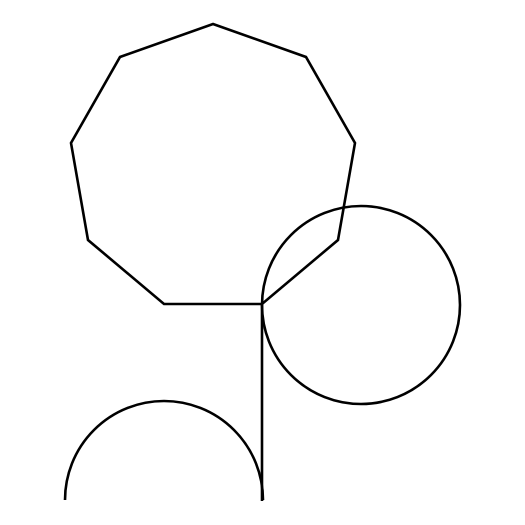 This screenshot has width=525, height=525. I want to click on semicircle-arc-shape, so click(164, 450).